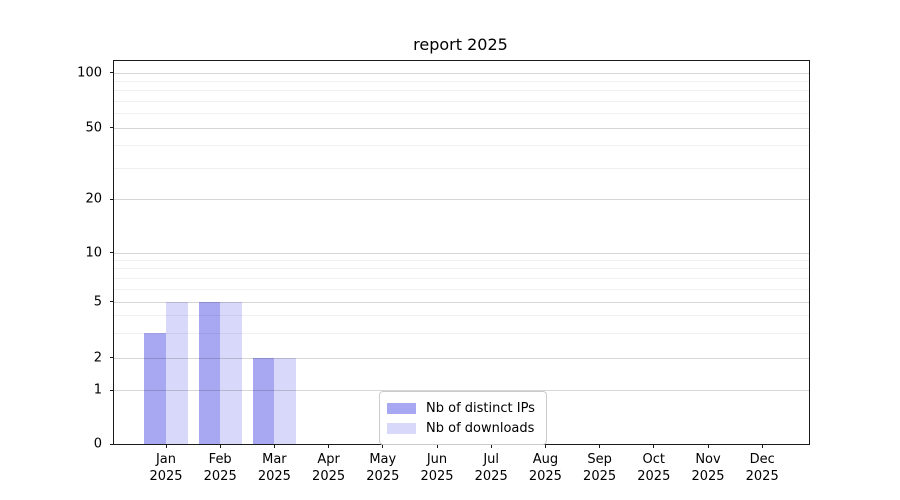 This screenshot has height=500, width=900. What do you see at coordinates (545, 468) in the screenshot?
I see `x-tick-label-aug: Aug 2025` at bounding box center [545, 468].